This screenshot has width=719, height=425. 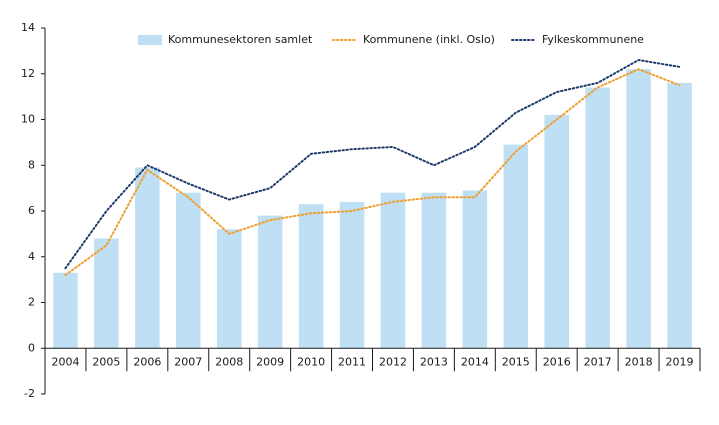 What do you see at coordinates (393, 361) in the screenshot?
I see `x-tick-label: 2012` at bounding box center [393, 361].